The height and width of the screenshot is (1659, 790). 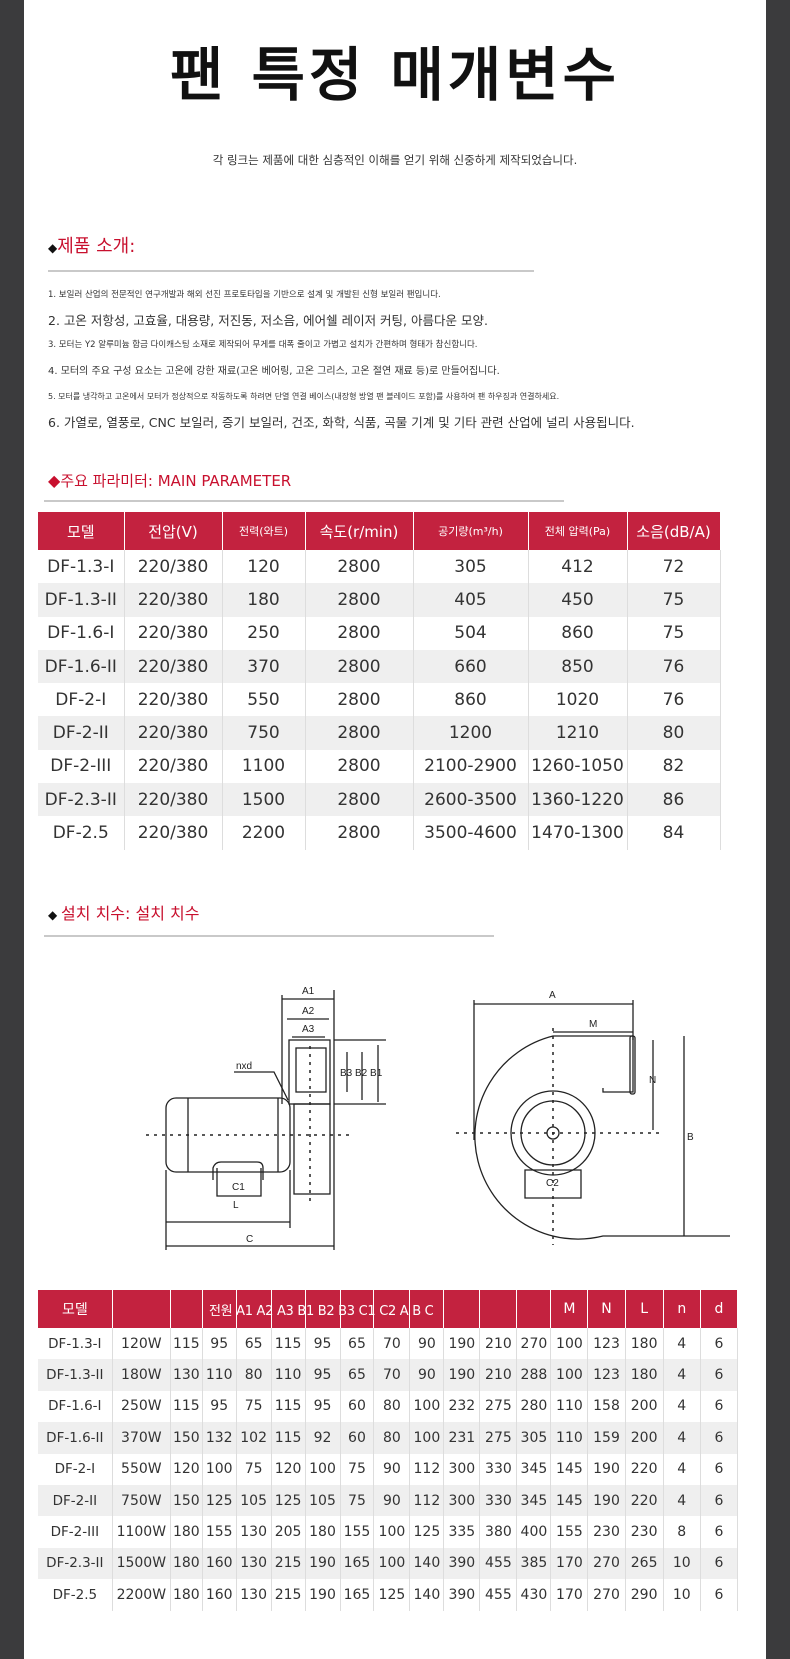 What do you see at coordinates (141, 1532) in the screenshot?
I see `table-cell: 1100W` at bounding box center [141, 1532].